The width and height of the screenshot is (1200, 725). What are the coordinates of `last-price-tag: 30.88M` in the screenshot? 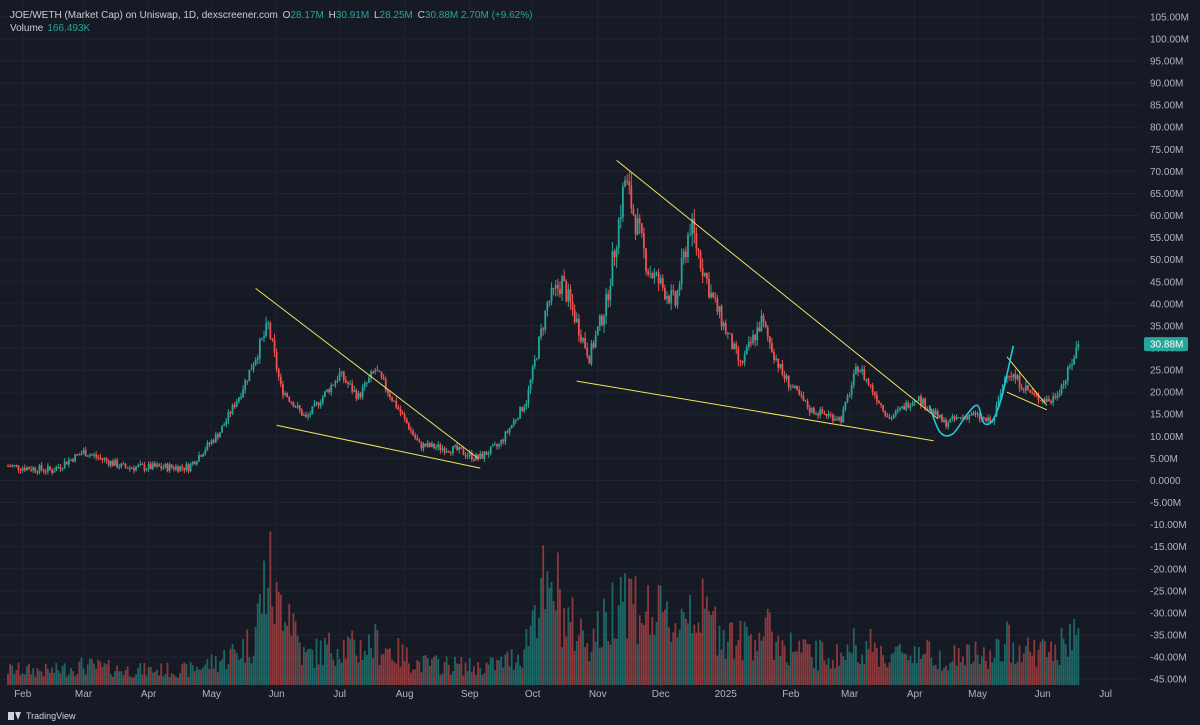 It's located at (1166, 344).